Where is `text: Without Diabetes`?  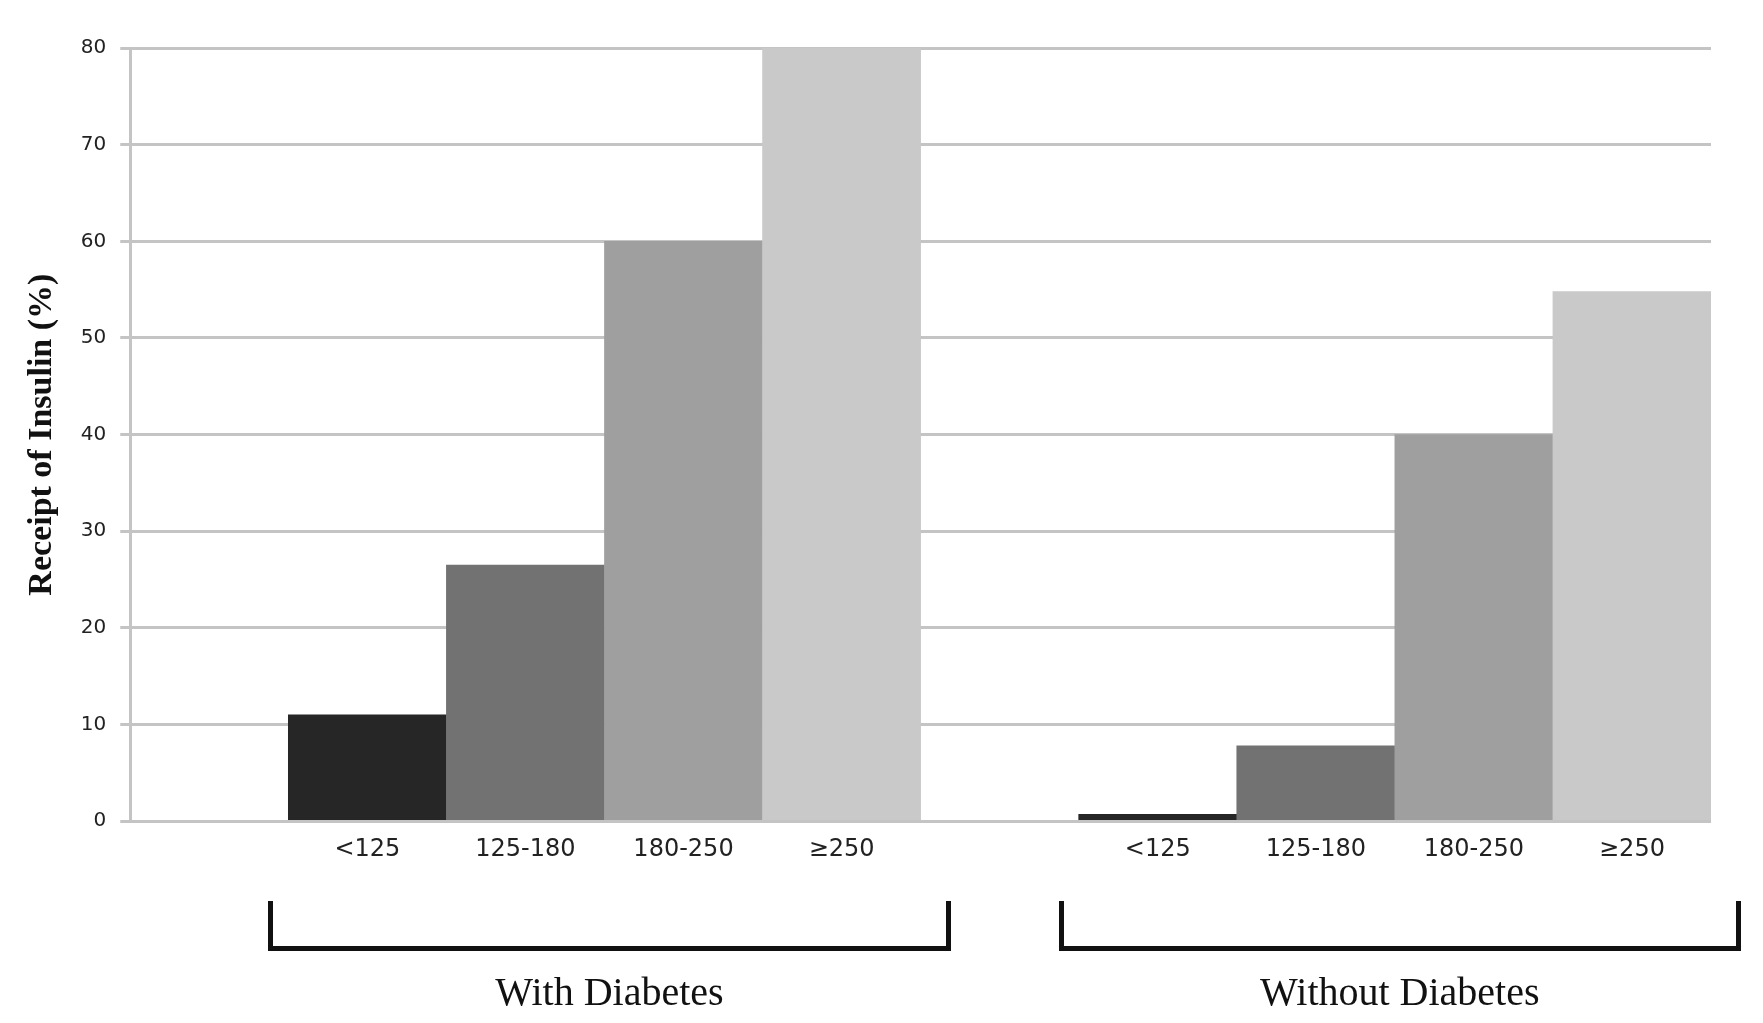
text: Without Diabetes is located at coordinates (1400, 991).